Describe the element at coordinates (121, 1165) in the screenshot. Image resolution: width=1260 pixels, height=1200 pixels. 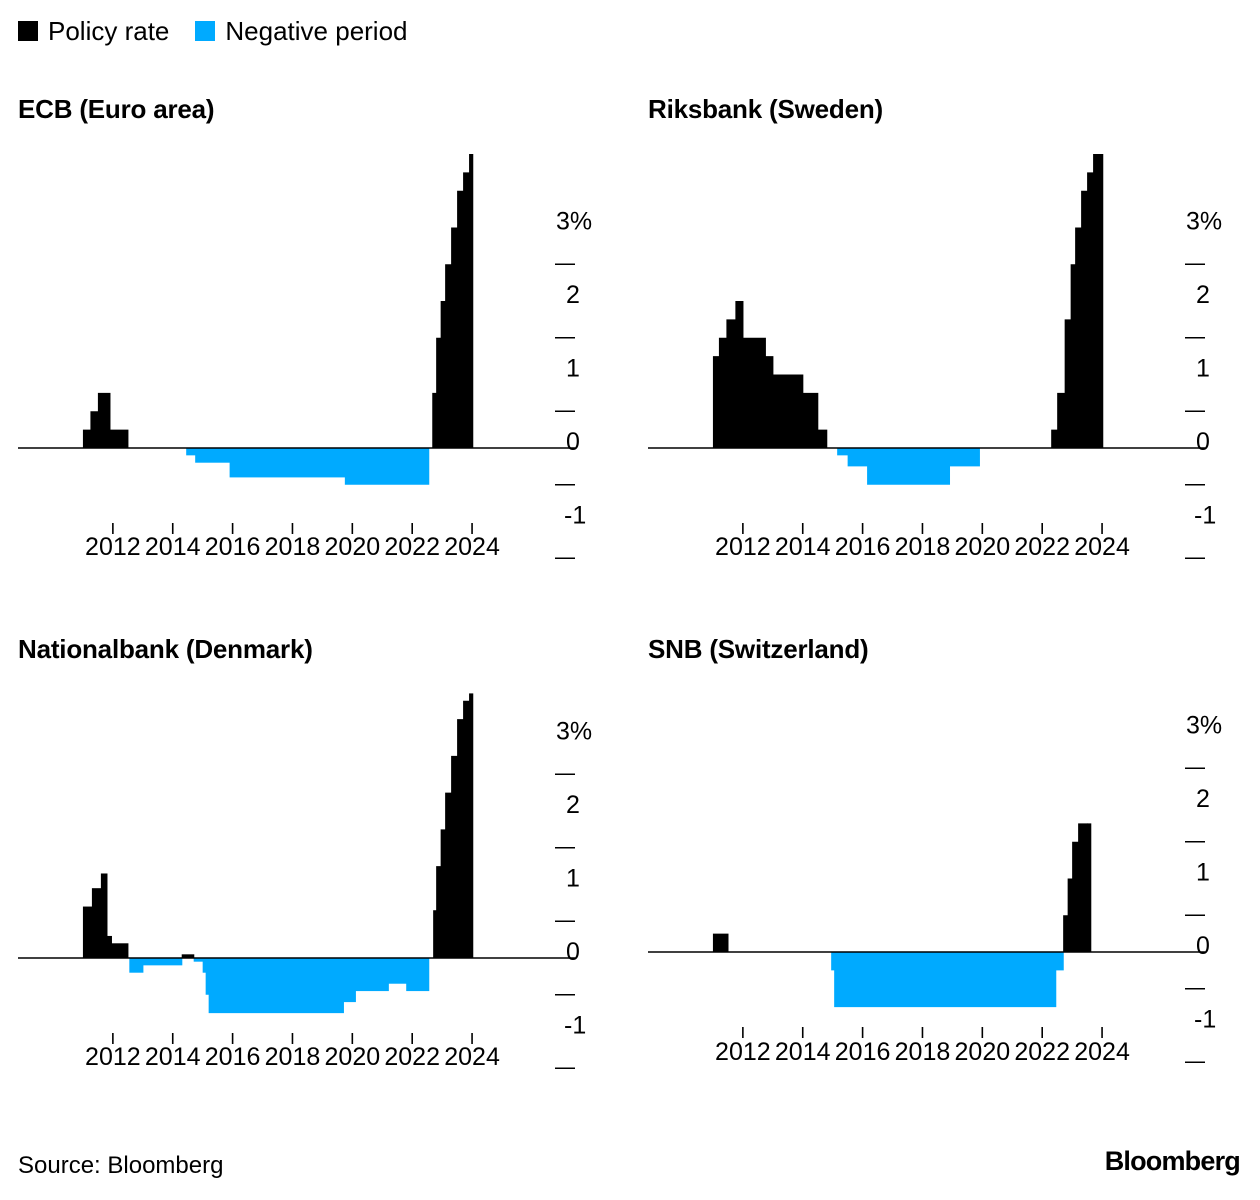
I see `source-note: Source: Bloomberg` at that location.